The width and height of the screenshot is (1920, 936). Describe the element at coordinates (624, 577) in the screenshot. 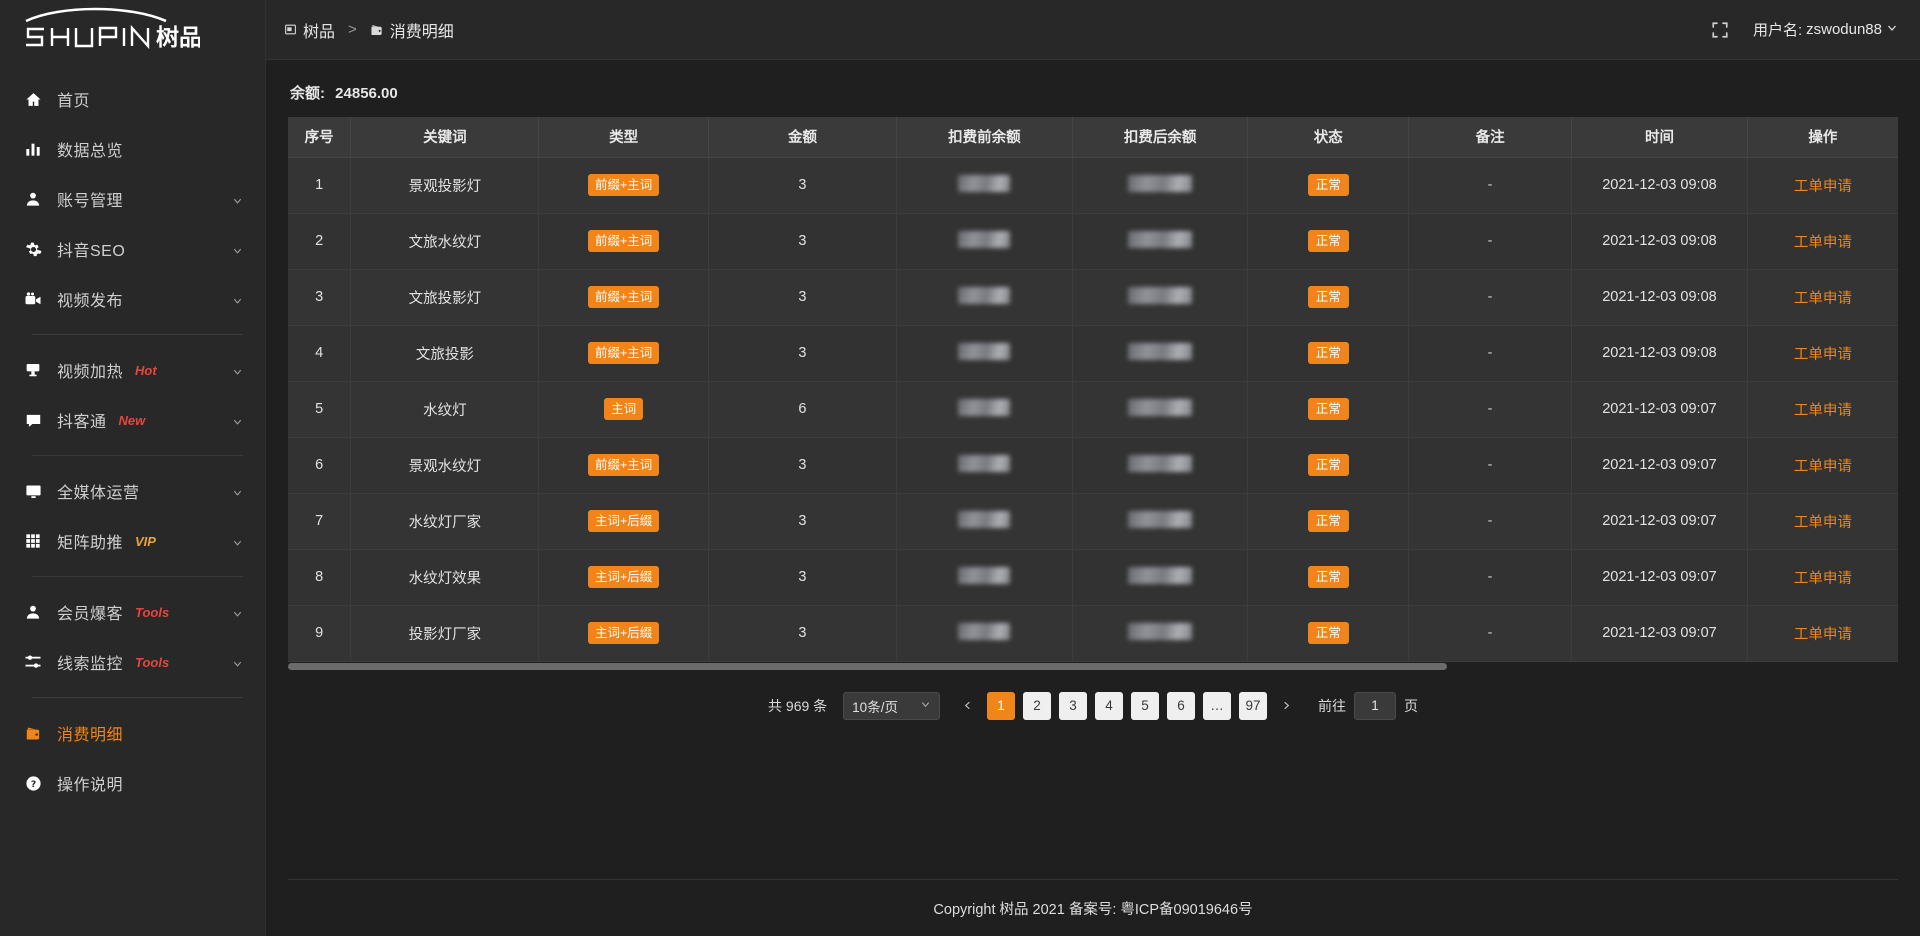

I see `type-tag: 主词+后缀` at that location.